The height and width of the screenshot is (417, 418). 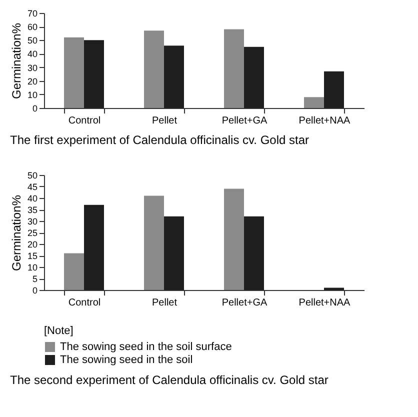 I want to click on text: The second experiment of Calendula officinalis cv. Gold star, so click(x=169, y=380).